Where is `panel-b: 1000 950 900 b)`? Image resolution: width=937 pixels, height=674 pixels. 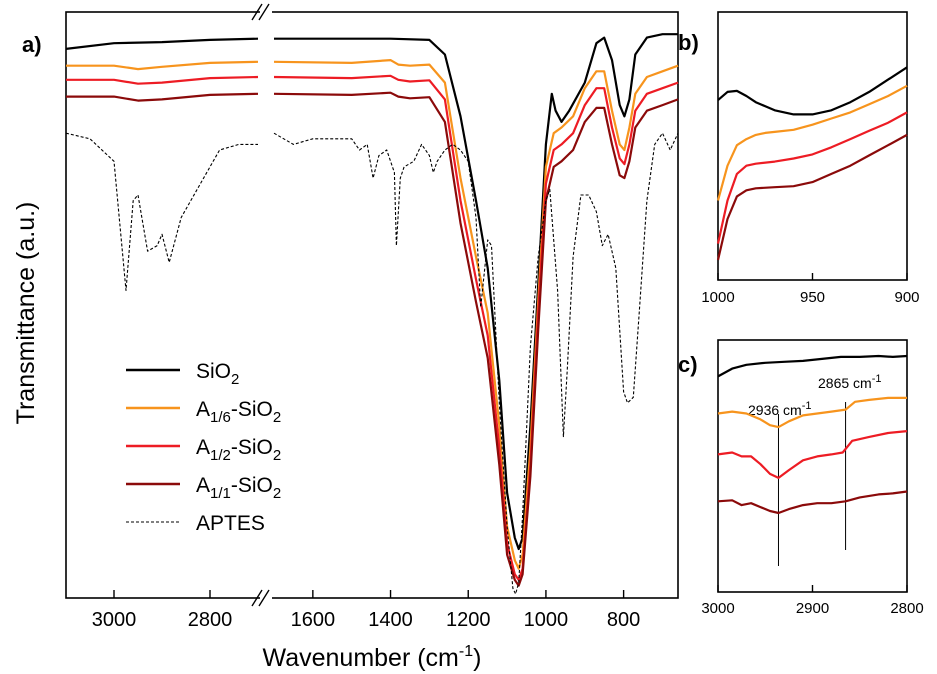
panel-b: 1000 950 900 b) is located at coordinates (799, 158).